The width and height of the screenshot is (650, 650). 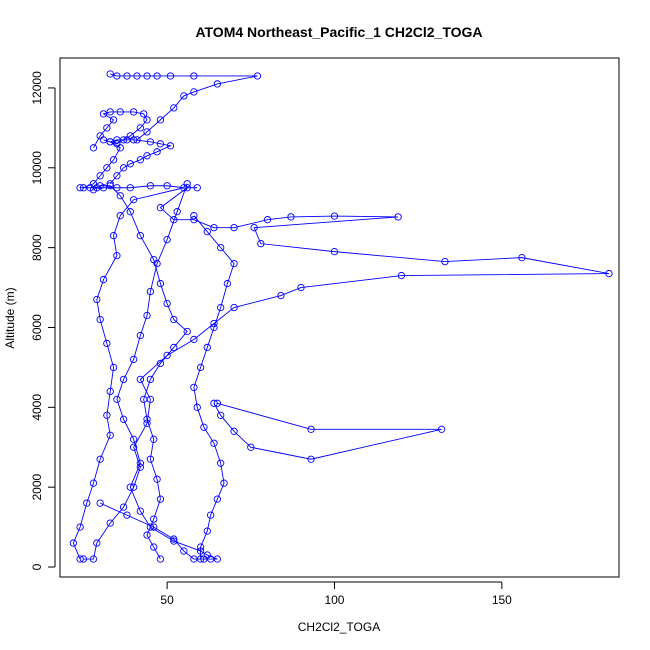 I want to click on x-axis: 50 100 150, so click(x=336, y=594).